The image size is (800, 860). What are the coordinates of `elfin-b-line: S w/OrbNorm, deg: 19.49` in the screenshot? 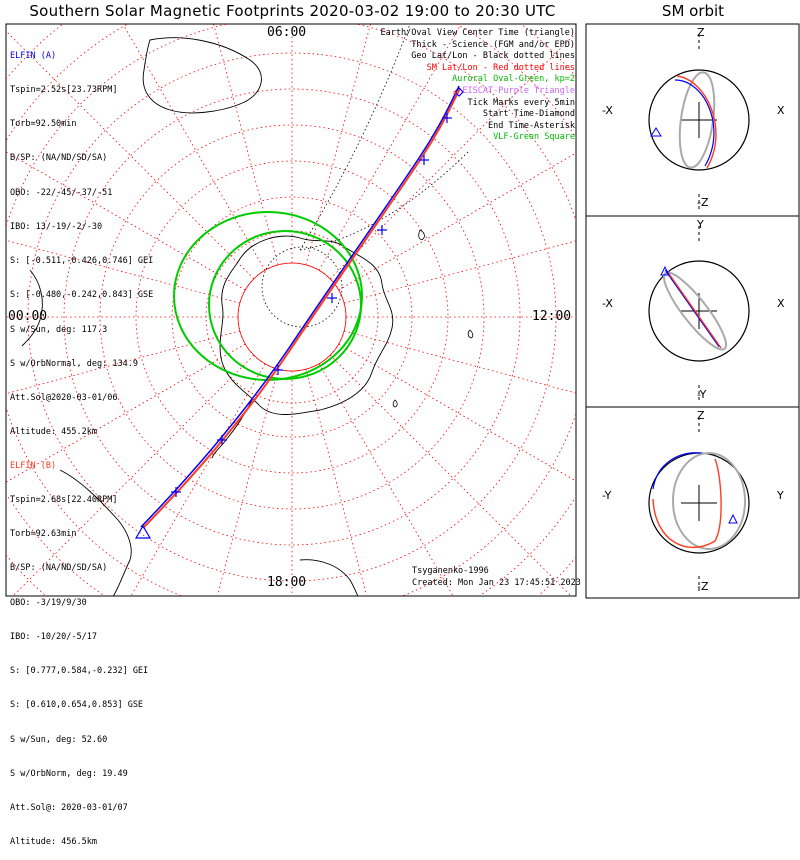 It's located at (69, 773).